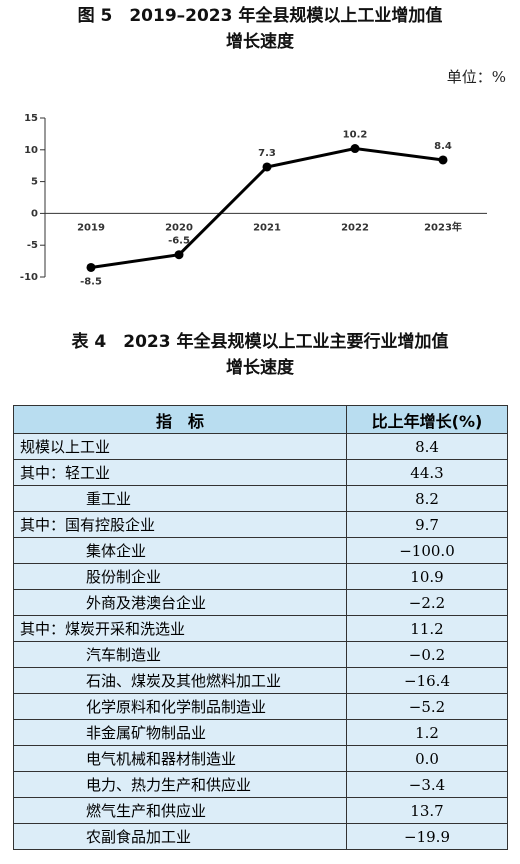 The height and width of the screenshot is (864, 520). I want to click on table-row: 其中：轻工业 44.3, so click(260, 472).